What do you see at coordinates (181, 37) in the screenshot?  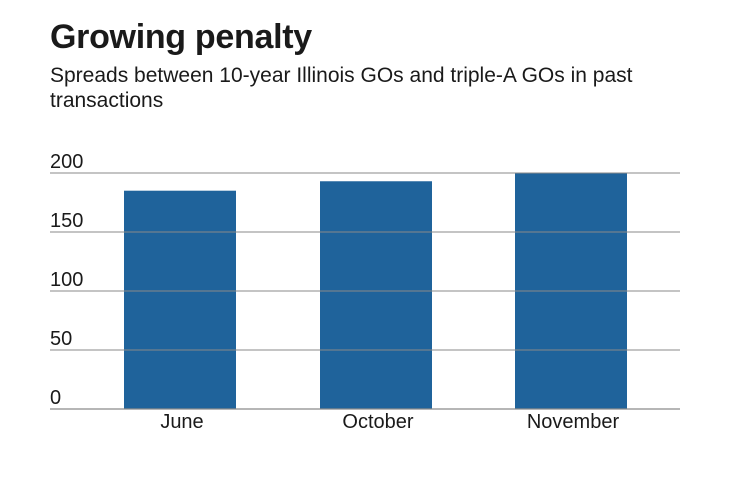 I see `chart-title: Growing penalty` at bounding box center [181, 37].